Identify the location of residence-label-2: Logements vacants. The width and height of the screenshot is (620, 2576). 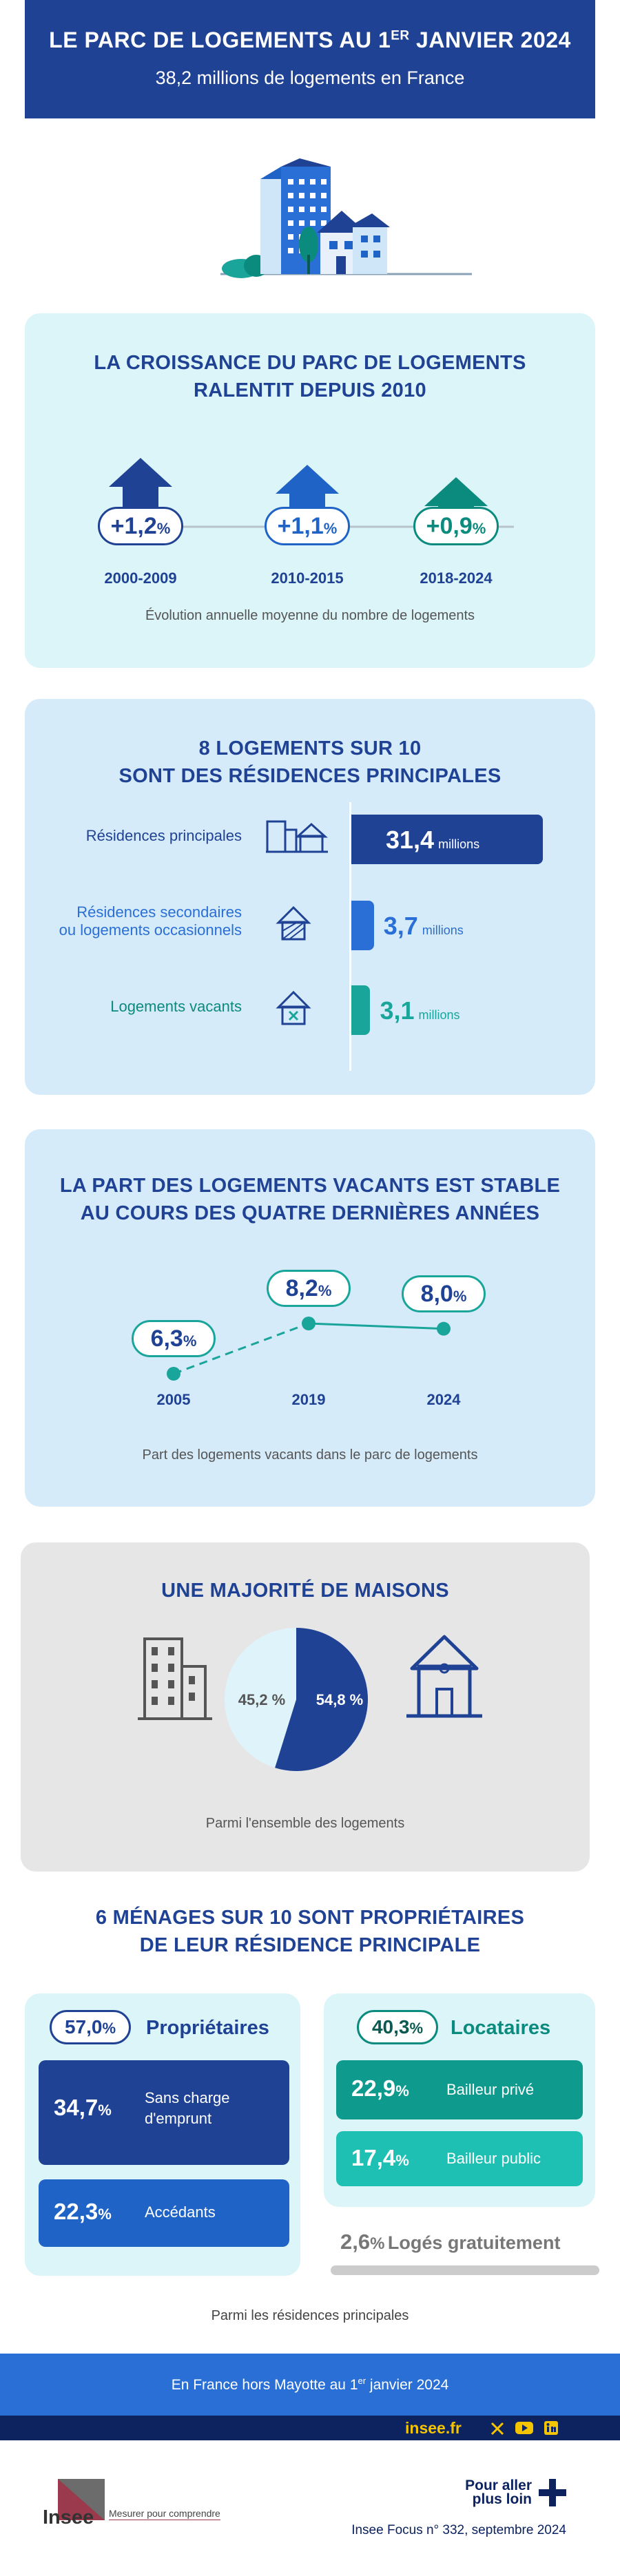
(176, 1006).